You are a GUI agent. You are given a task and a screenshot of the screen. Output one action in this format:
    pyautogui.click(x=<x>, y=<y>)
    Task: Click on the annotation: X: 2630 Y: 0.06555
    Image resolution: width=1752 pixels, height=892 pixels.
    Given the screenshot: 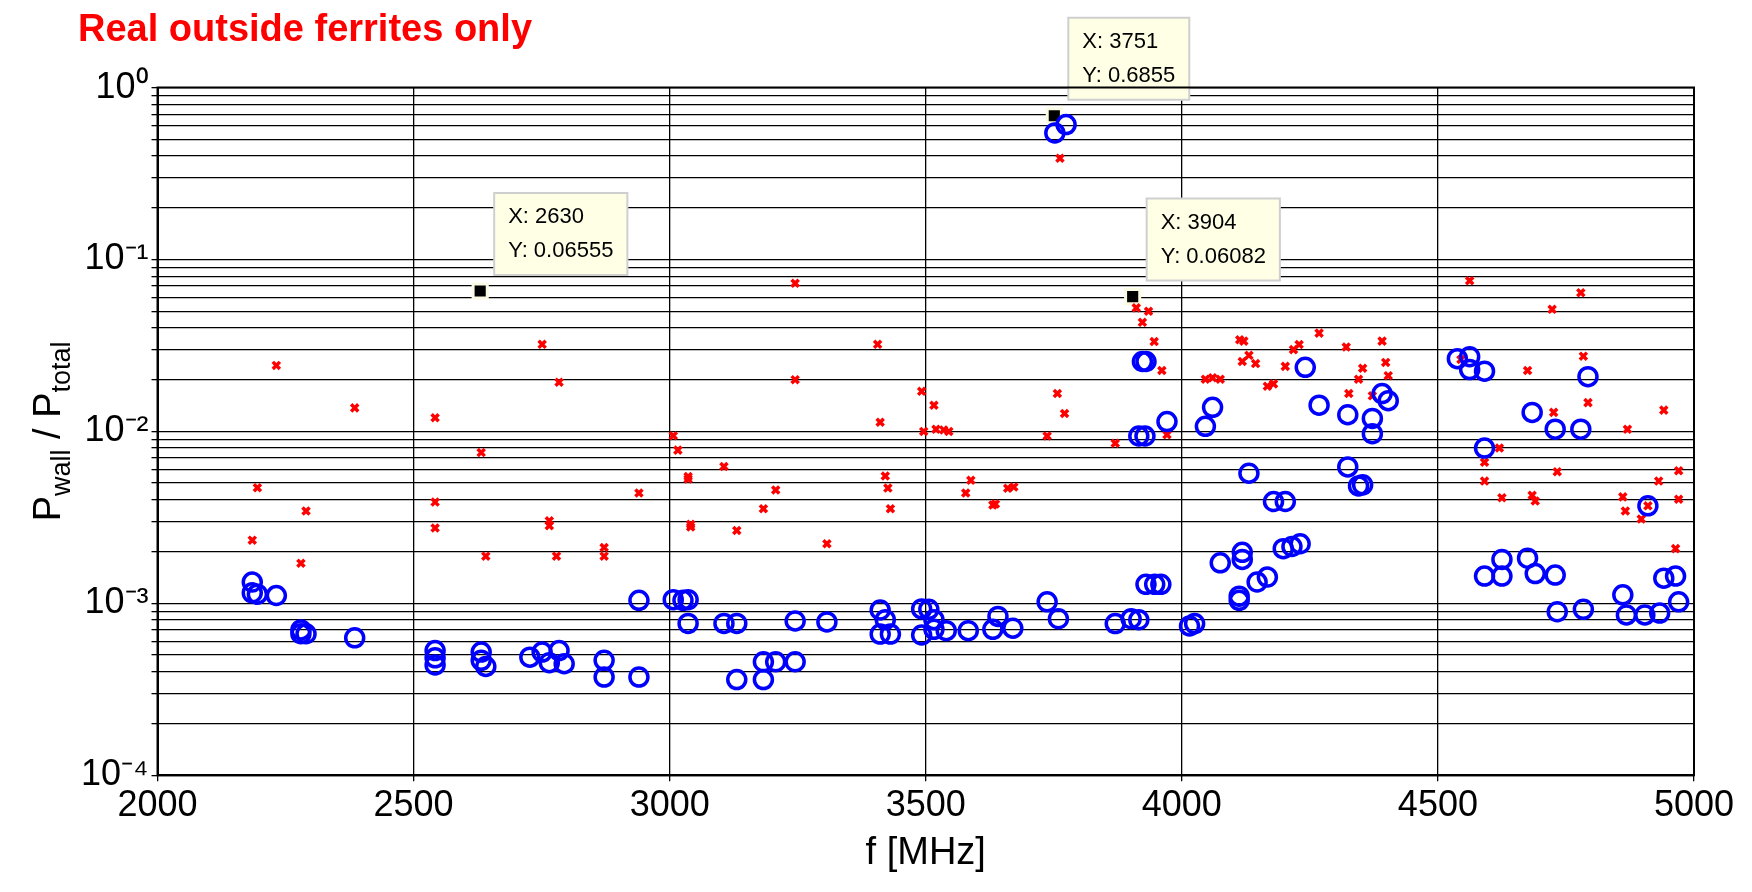 What is the action you would take?
    pyautogui.click(x=561, y=233)
    